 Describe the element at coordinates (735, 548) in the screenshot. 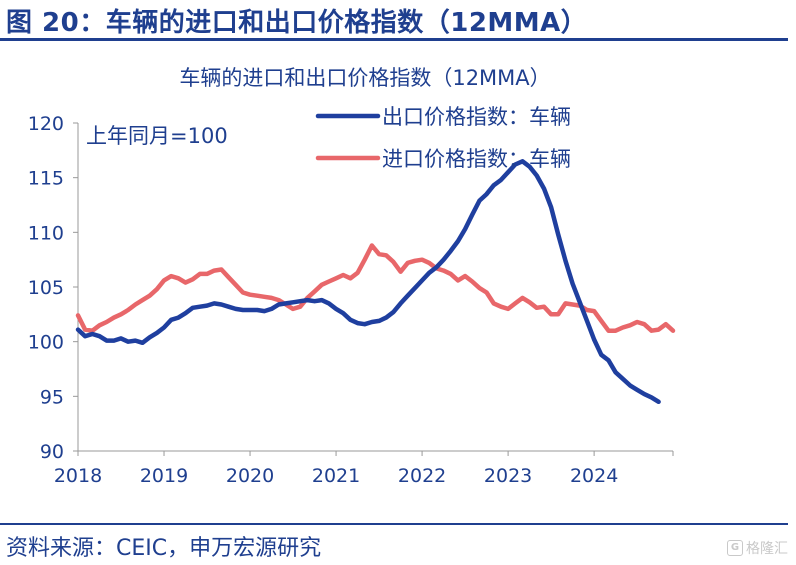

I see `watermark-logo-icon: G` at that location.